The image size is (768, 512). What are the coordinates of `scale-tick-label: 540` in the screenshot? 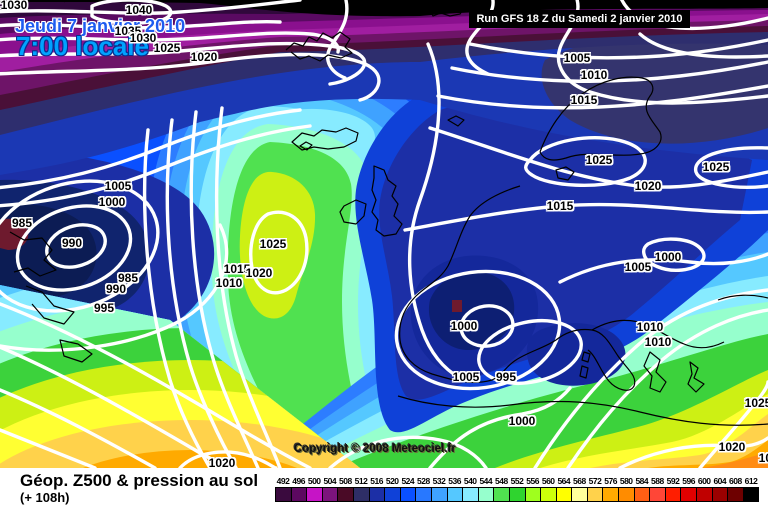 It's located at (470, 481).